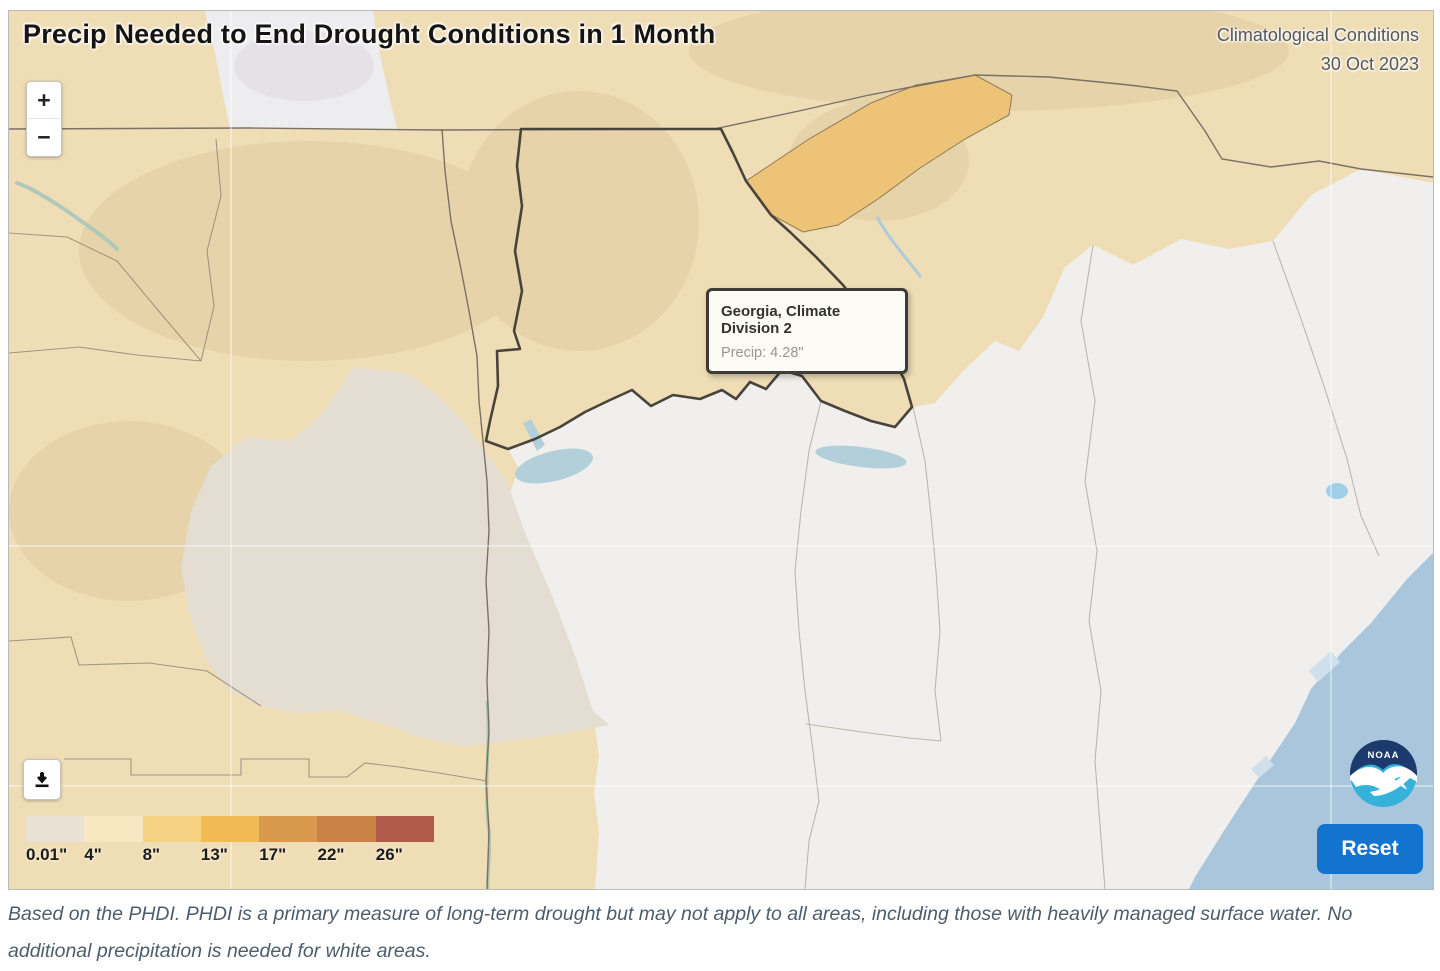 This screenshot has height=971, width=1440. I want to click on legend-label: 22", so click(331, 854).